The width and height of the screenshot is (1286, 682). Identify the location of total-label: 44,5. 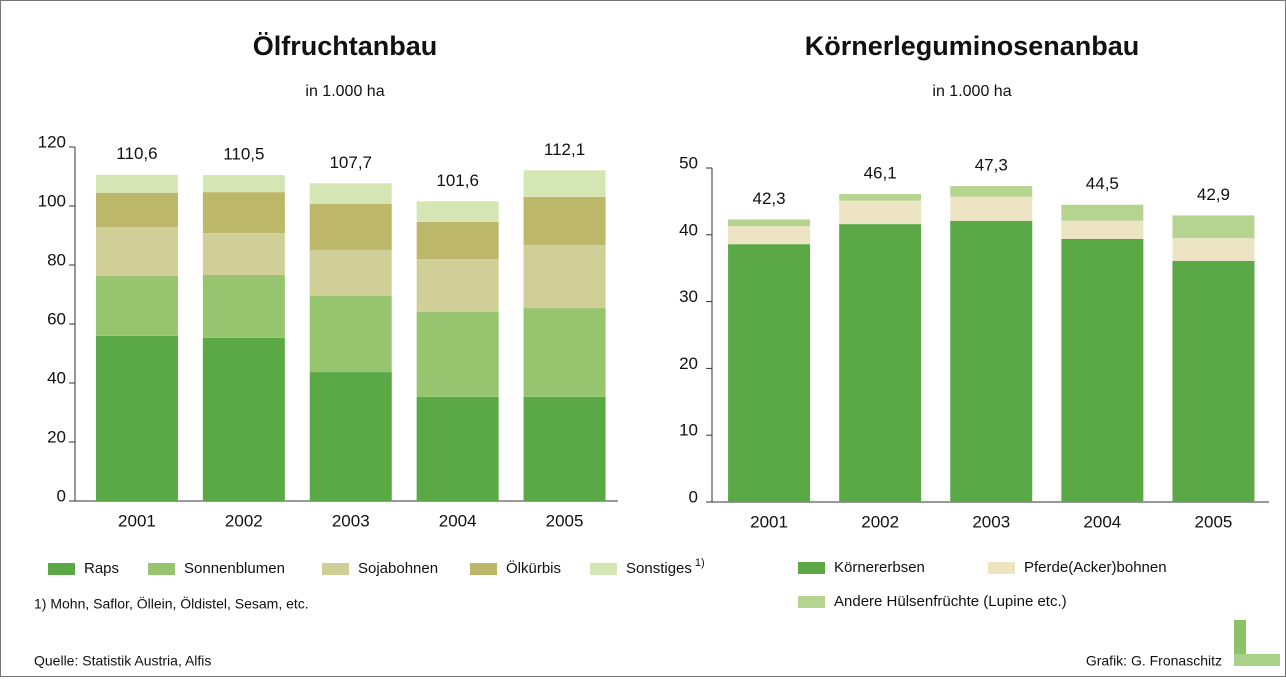
(1102, 183).